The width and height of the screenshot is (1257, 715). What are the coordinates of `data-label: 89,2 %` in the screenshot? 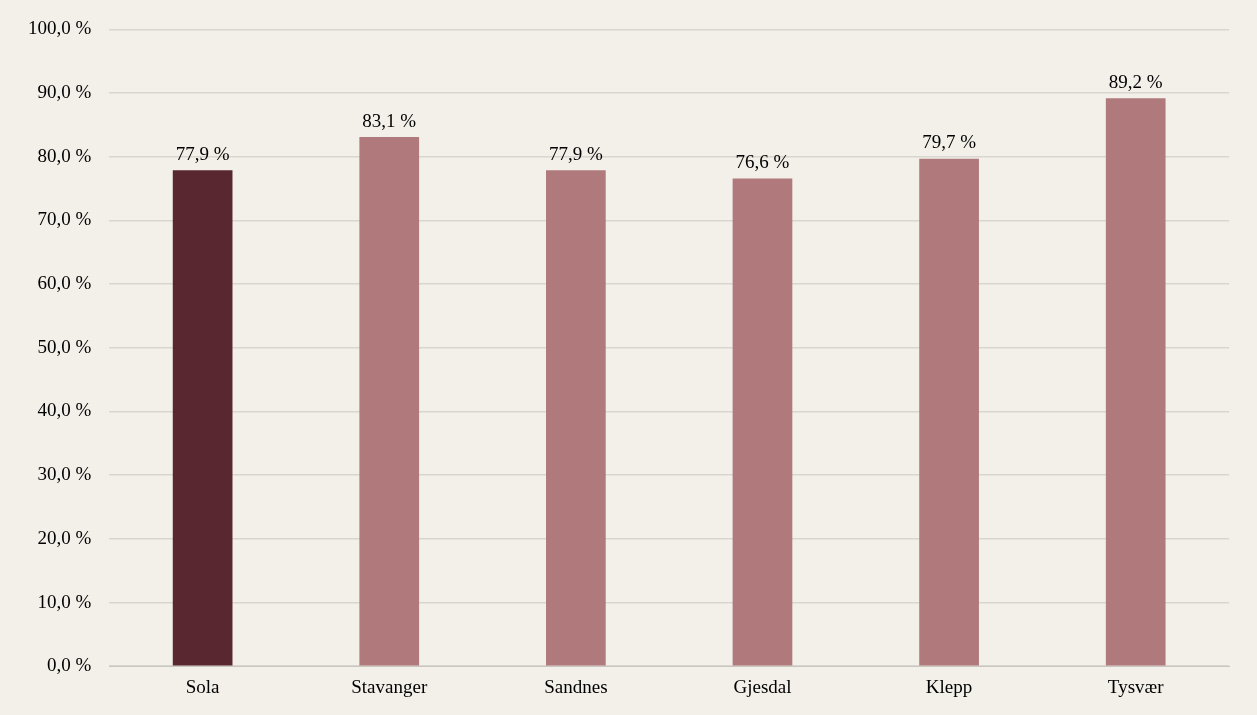 It's located at (1135, 81).